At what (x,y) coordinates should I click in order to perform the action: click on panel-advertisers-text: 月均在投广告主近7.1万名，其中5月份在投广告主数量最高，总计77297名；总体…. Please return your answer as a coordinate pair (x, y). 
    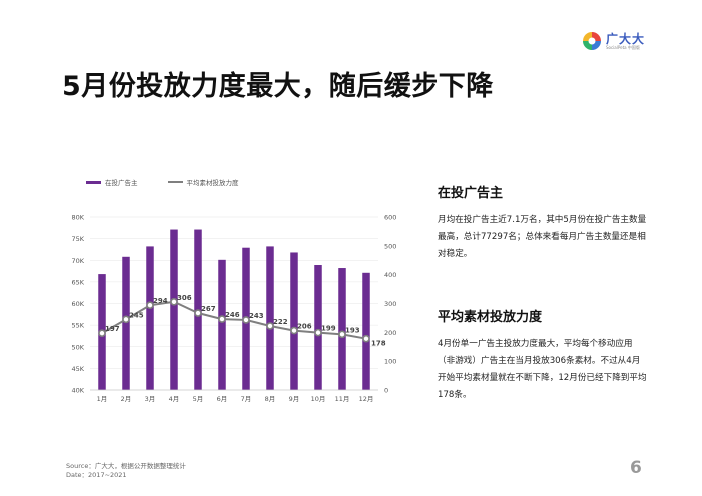
    Looking at the image, I should click on (542, 237).